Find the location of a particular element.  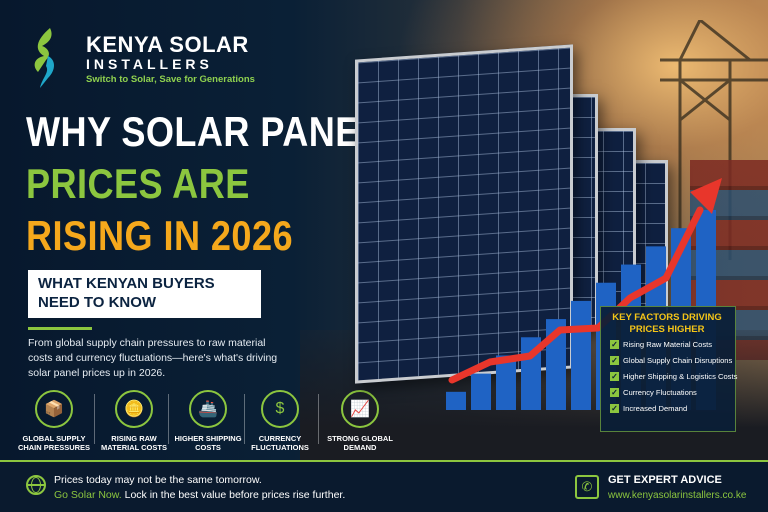

coins-icon: 🪙 is located at coordinates (134, 409).